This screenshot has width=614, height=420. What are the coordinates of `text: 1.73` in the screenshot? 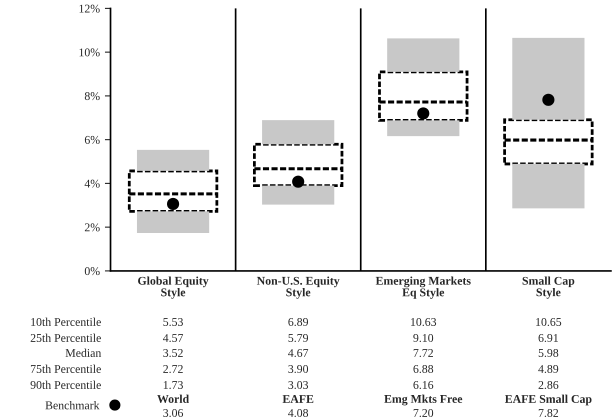 It's located at (173, 385).